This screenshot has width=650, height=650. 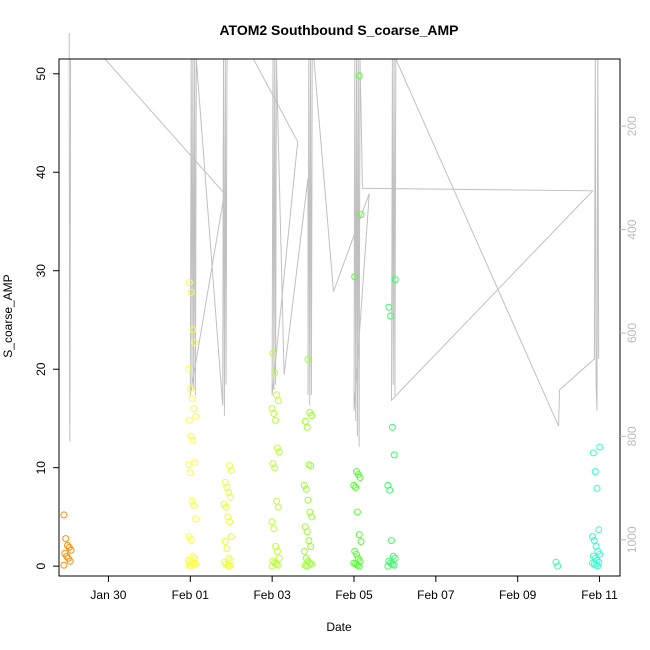 What do you see at coordinates (41, 468) in the screenshot?
I see `y-tick-label: 10` at bounding box center [41, 468].